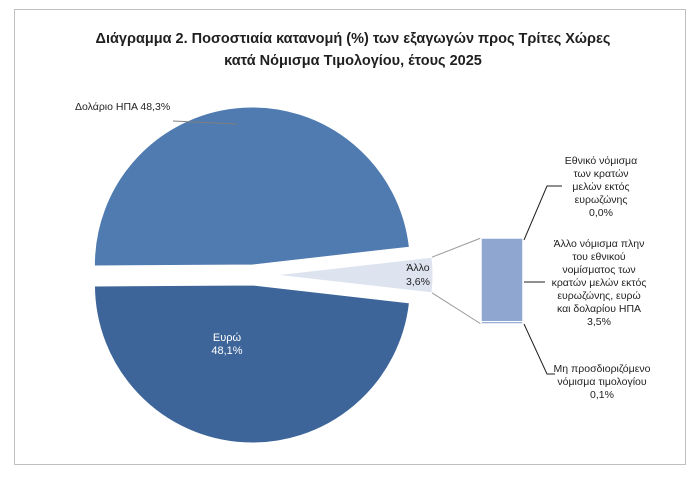 The height and width of the screenshot is (477, 700). I want to click on breakdown-label-other-currency-line-7: 3,5%, so click(599, 322).